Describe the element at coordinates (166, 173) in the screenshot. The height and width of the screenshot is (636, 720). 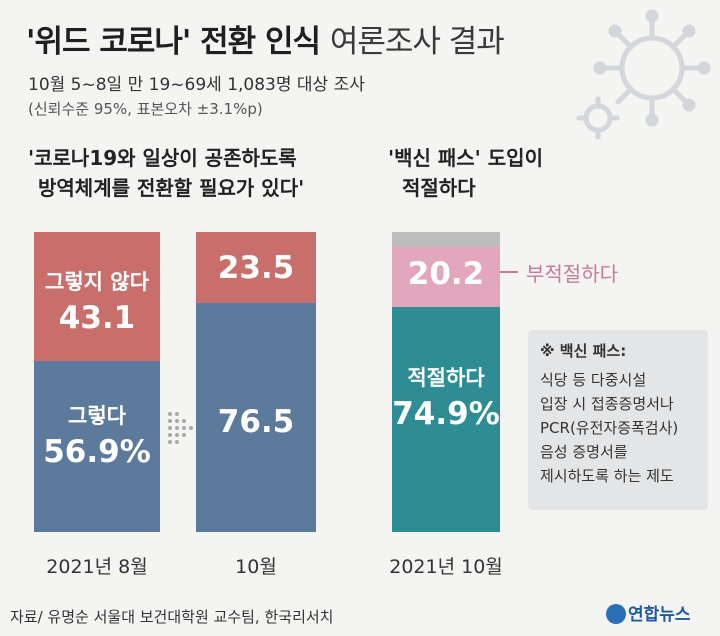
I see `question-1-heading: '코로나19와 일상이 공존하도록 방역체계를 전환할 필요가 있다'` at that location.